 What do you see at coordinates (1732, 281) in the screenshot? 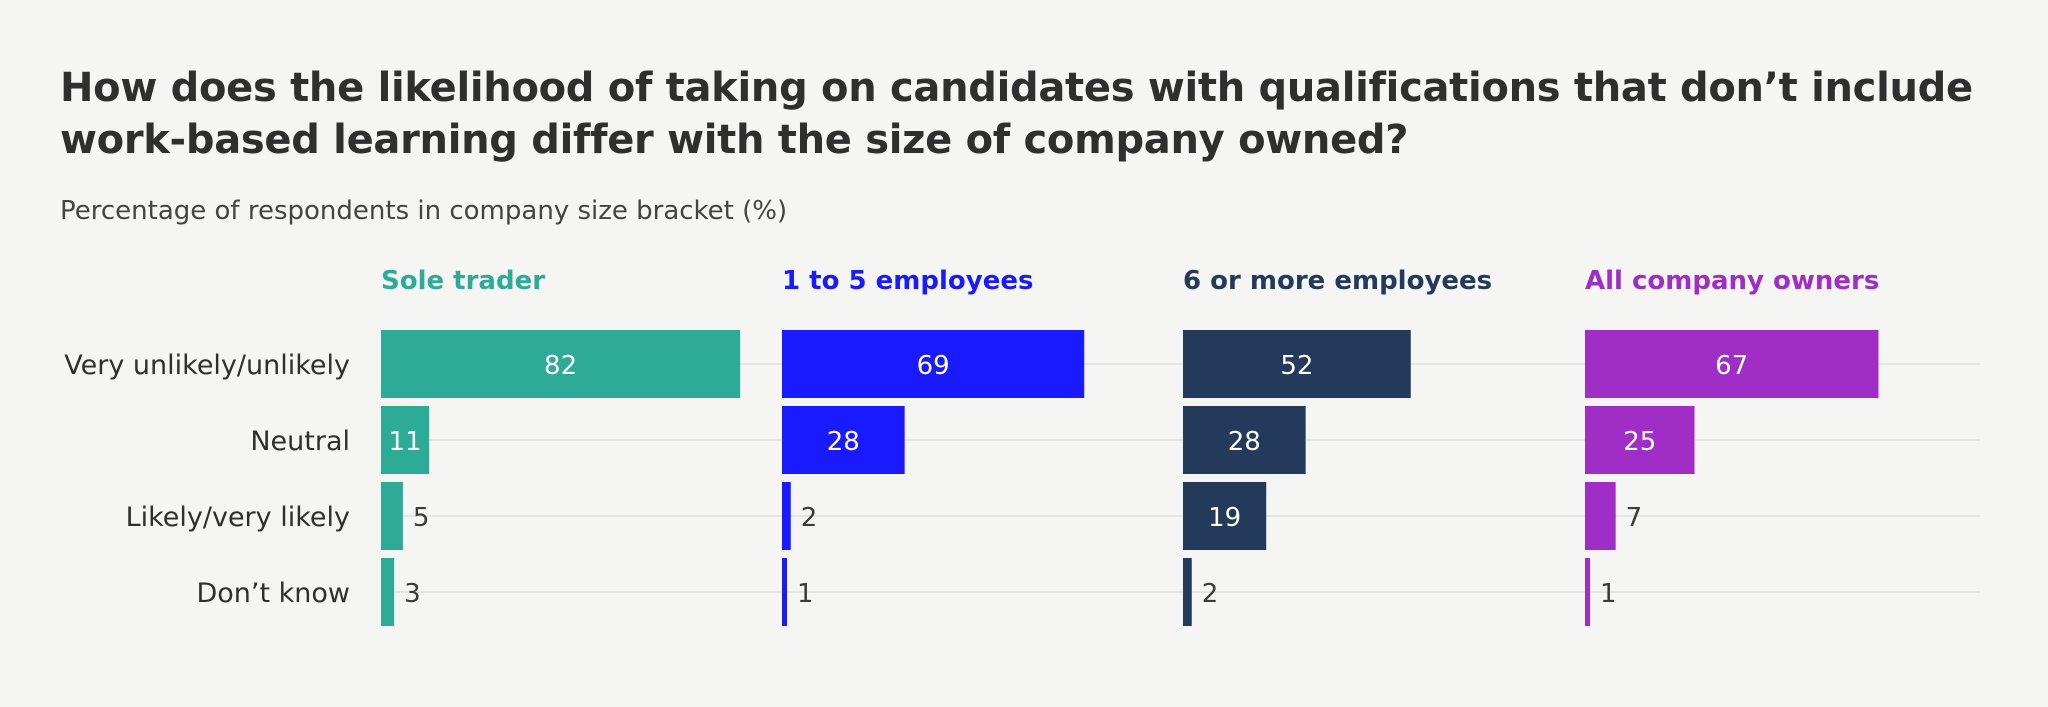
I see `series-label: All company owners` at bounding box center [1732, 281].